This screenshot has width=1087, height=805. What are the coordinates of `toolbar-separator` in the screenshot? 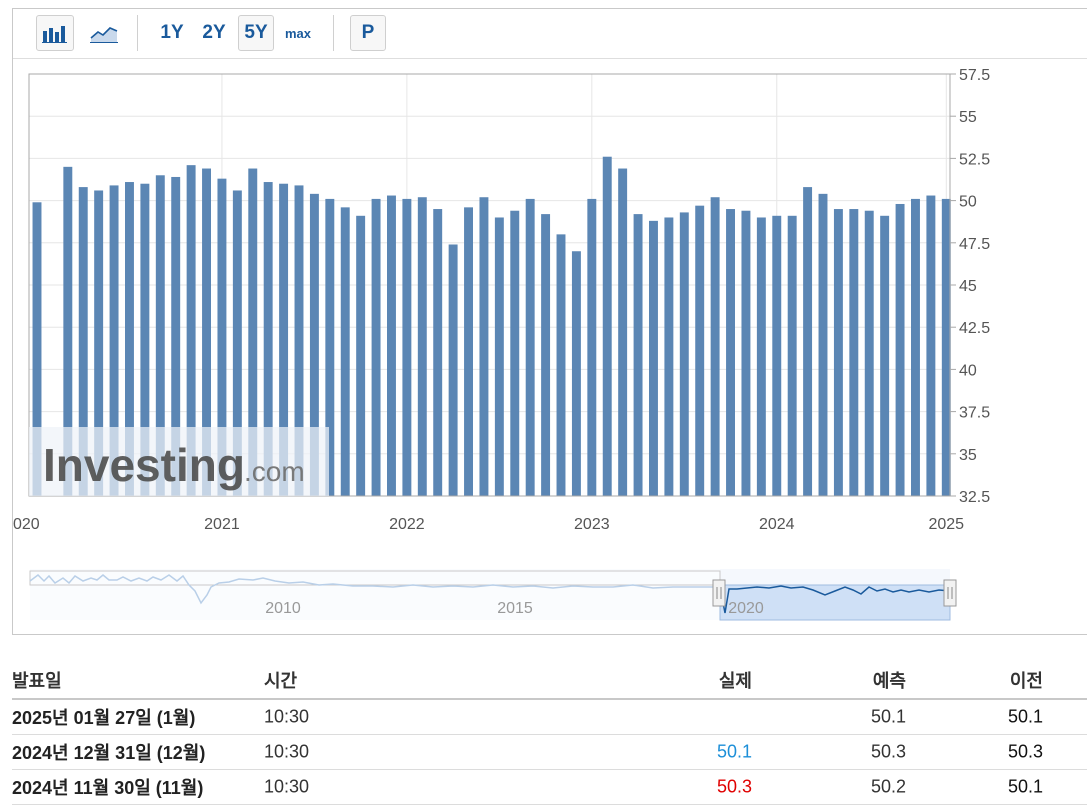 It's located at (333, 33).